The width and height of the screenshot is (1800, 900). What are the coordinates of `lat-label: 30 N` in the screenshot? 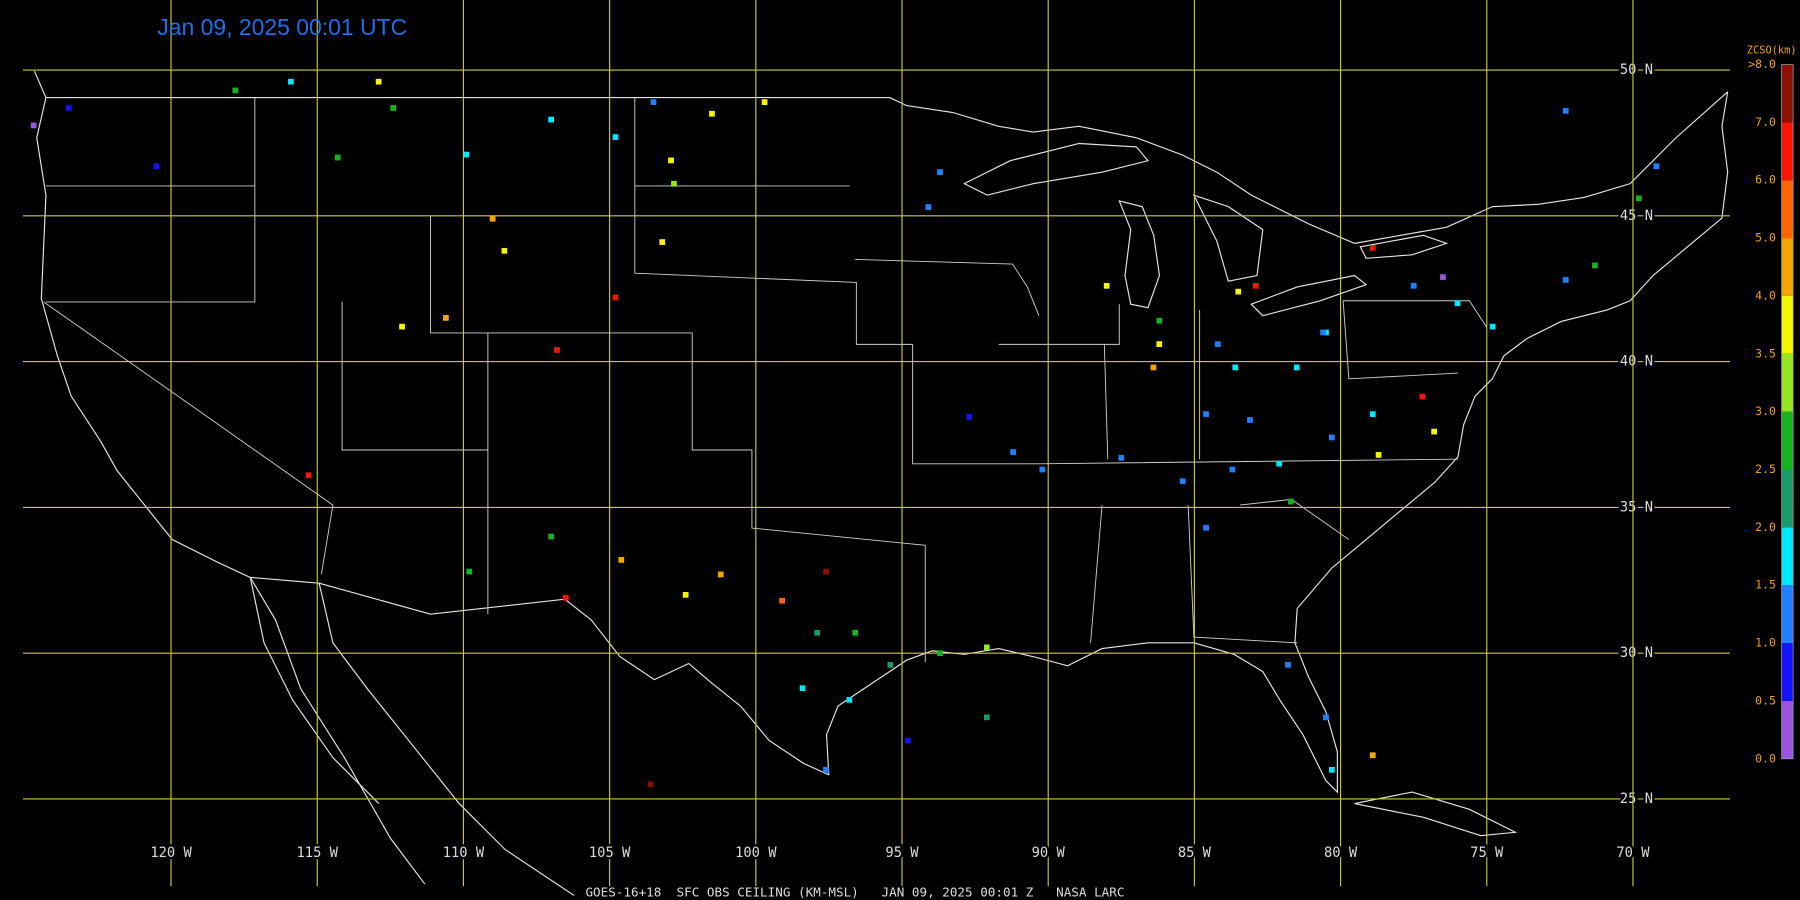 It's located at (1636, 653).